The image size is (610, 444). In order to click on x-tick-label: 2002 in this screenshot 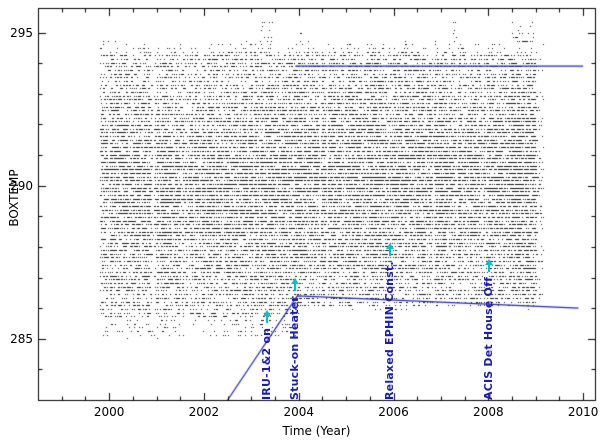, I will do `click(204, 412)`.